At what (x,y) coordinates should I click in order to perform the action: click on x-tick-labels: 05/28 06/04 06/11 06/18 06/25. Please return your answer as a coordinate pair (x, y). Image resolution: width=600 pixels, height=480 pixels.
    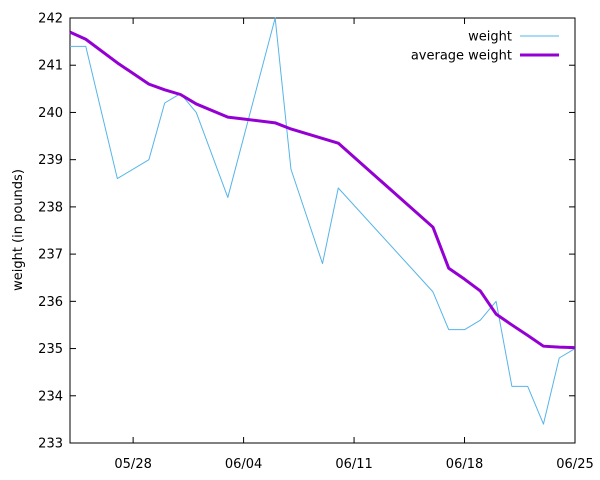
    Looking at the image, I should click on (353, 464).